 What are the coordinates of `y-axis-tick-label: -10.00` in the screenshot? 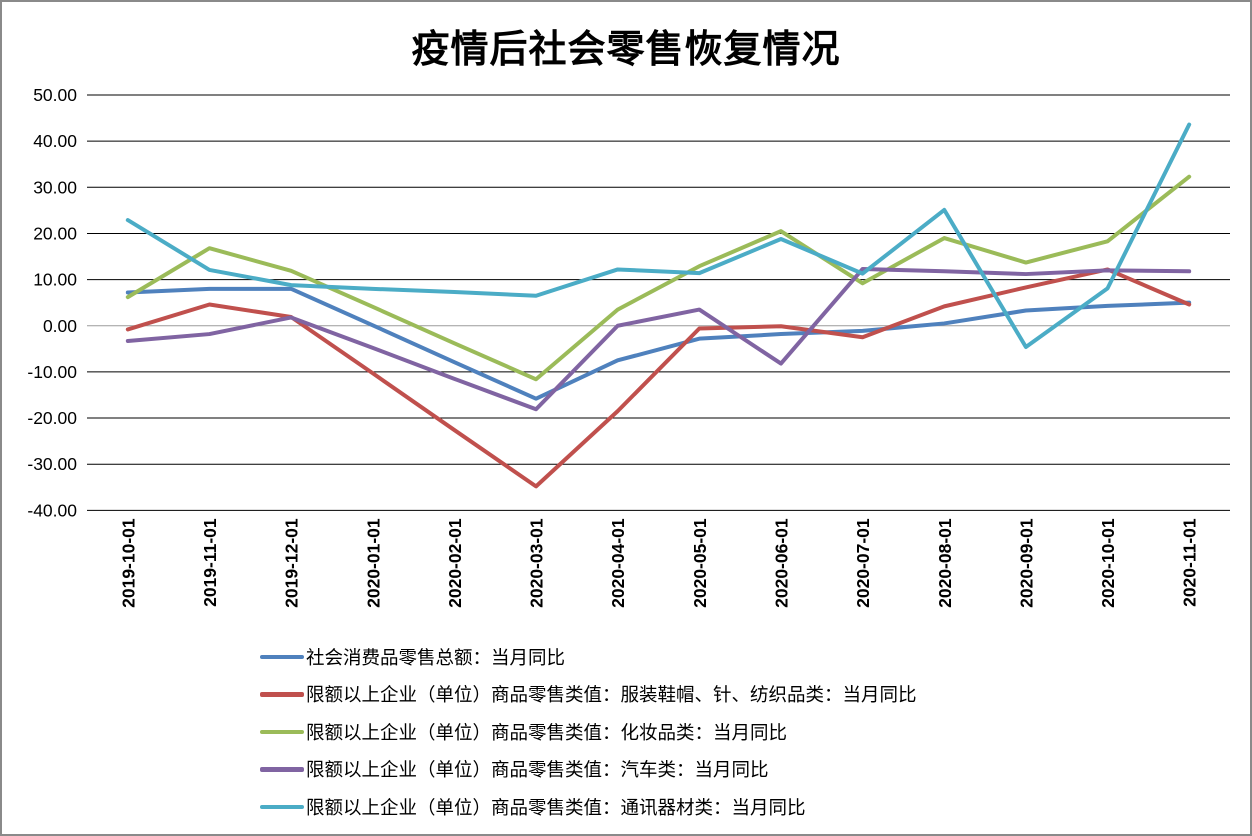 It's located at (52, 372).